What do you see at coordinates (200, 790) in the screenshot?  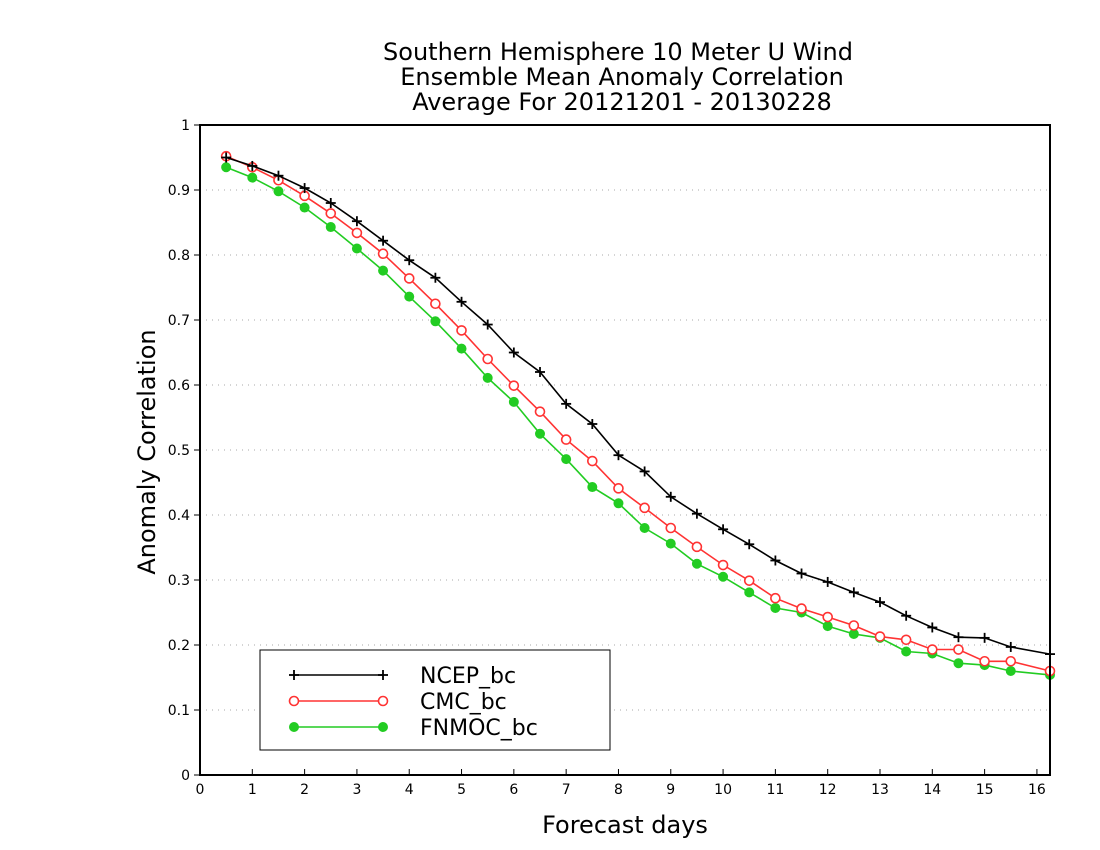 I see `x-tick-label: 0` at bounding box center [200, 790].